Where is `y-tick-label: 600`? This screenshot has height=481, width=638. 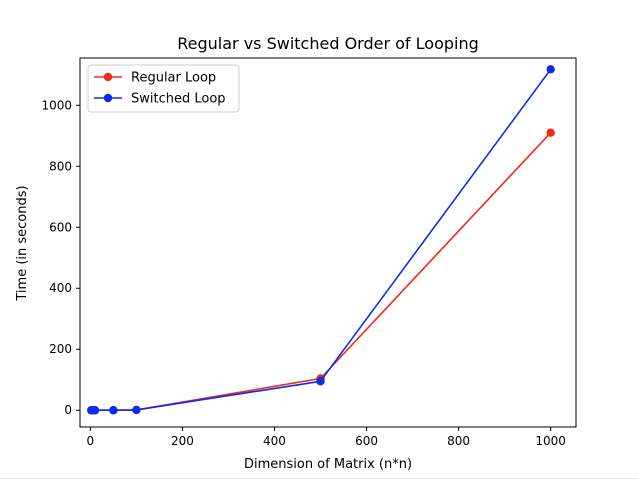 y-tick-label: 600 is located at coordinates (60, 227).